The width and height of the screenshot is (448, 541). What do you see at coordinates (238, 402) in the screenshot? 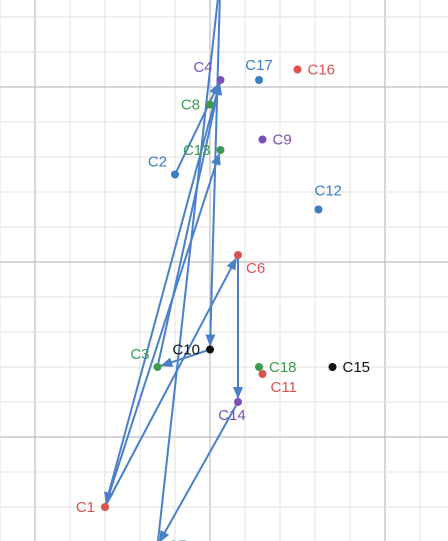
I see `point-c14` at bounding box center [238, 402].